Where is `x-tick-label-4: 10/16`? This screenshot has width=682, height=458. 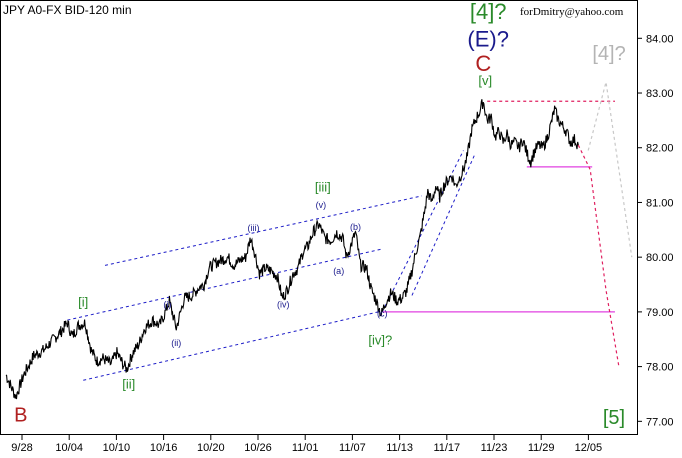
x-tick-label-4: 10/16 is located at coordinates (164, 448).